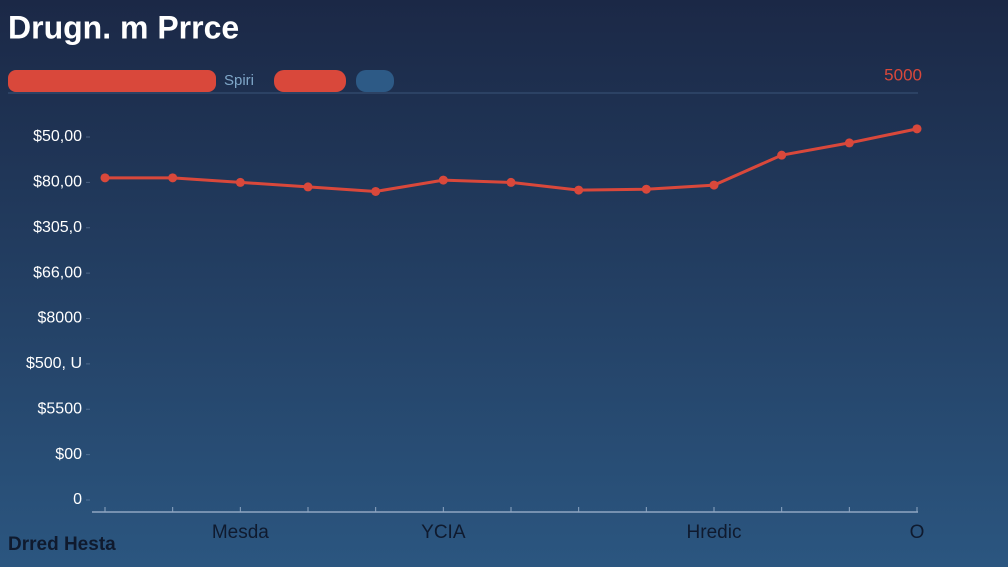 Image resolution: width=1008 pixels, height=567 pixels. Describe the element at coordinates (112, 81) in the screenshot. I see `legend-swatch` at that location.